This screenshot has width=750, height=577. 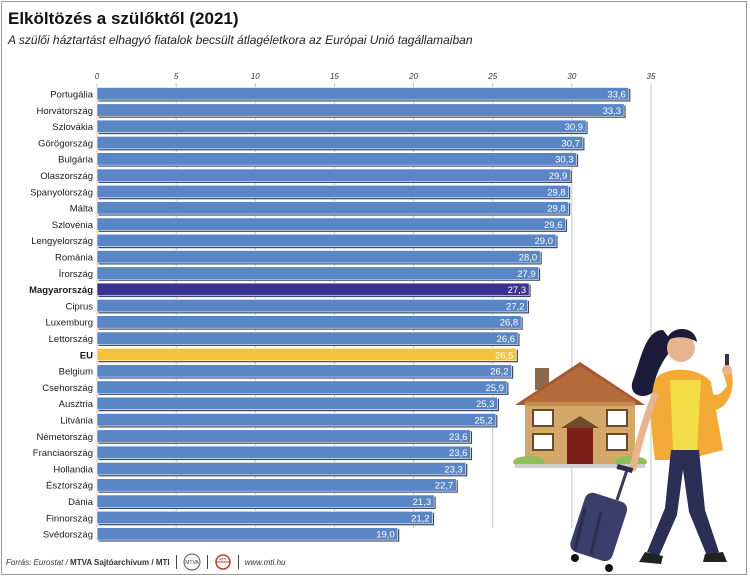 I want to click on category-label: Magyarország, so click(x=61, y=290).